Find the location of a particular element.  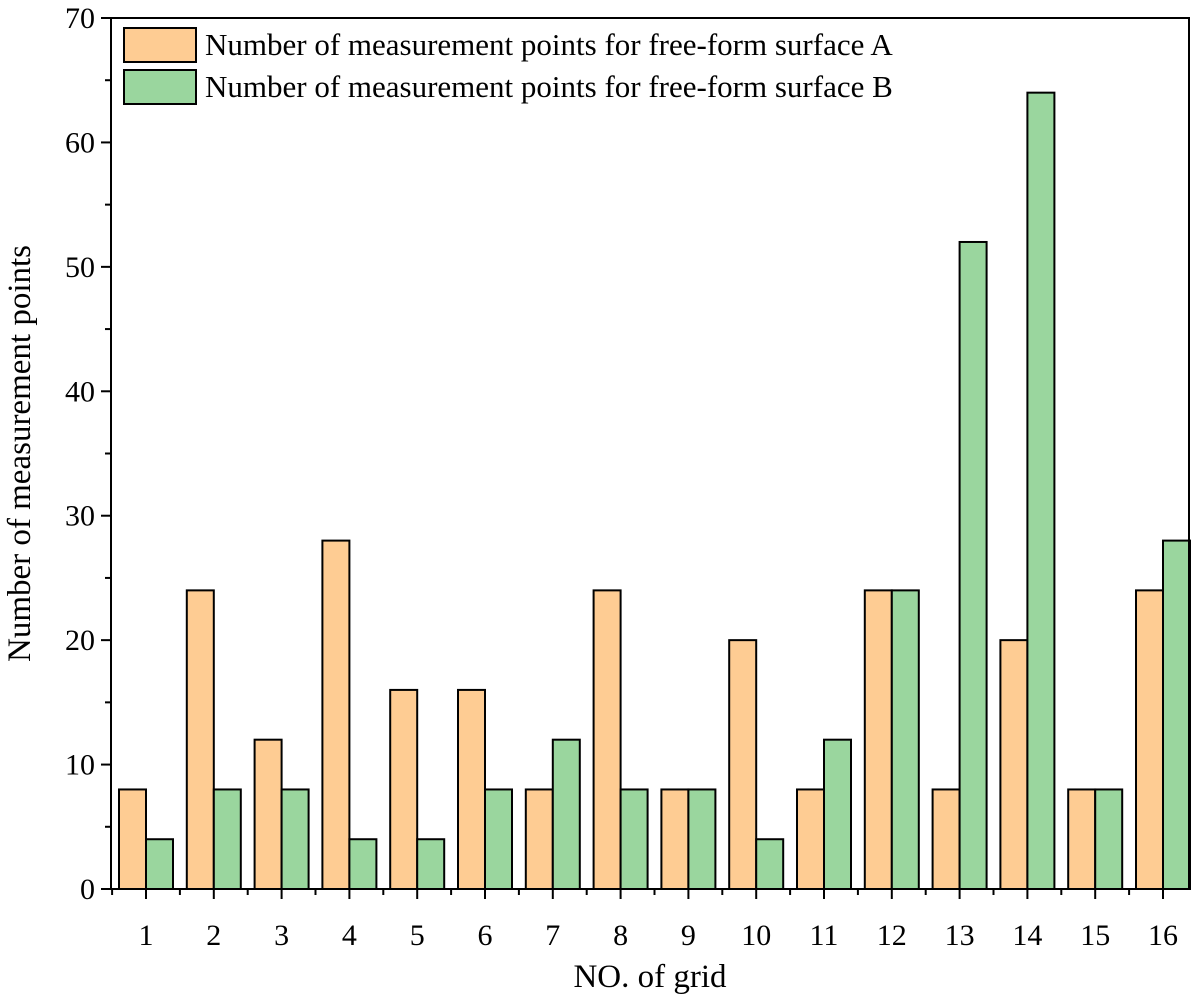

y-tick-label-0: 0 is located at coordinates (87, 889).